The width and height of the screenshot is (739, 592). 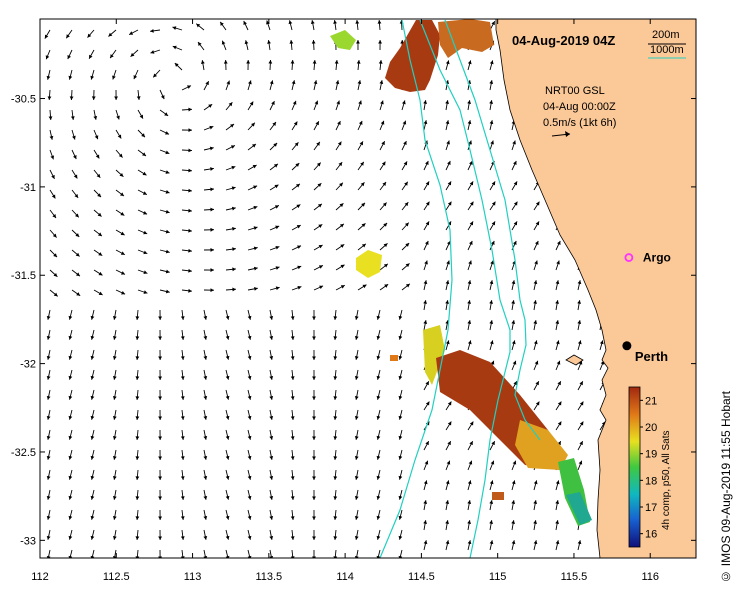 What do you see at coordinates (369, 264) in the screenshot?
I see `sst-patch-mid` at bounding box center [369, 264].